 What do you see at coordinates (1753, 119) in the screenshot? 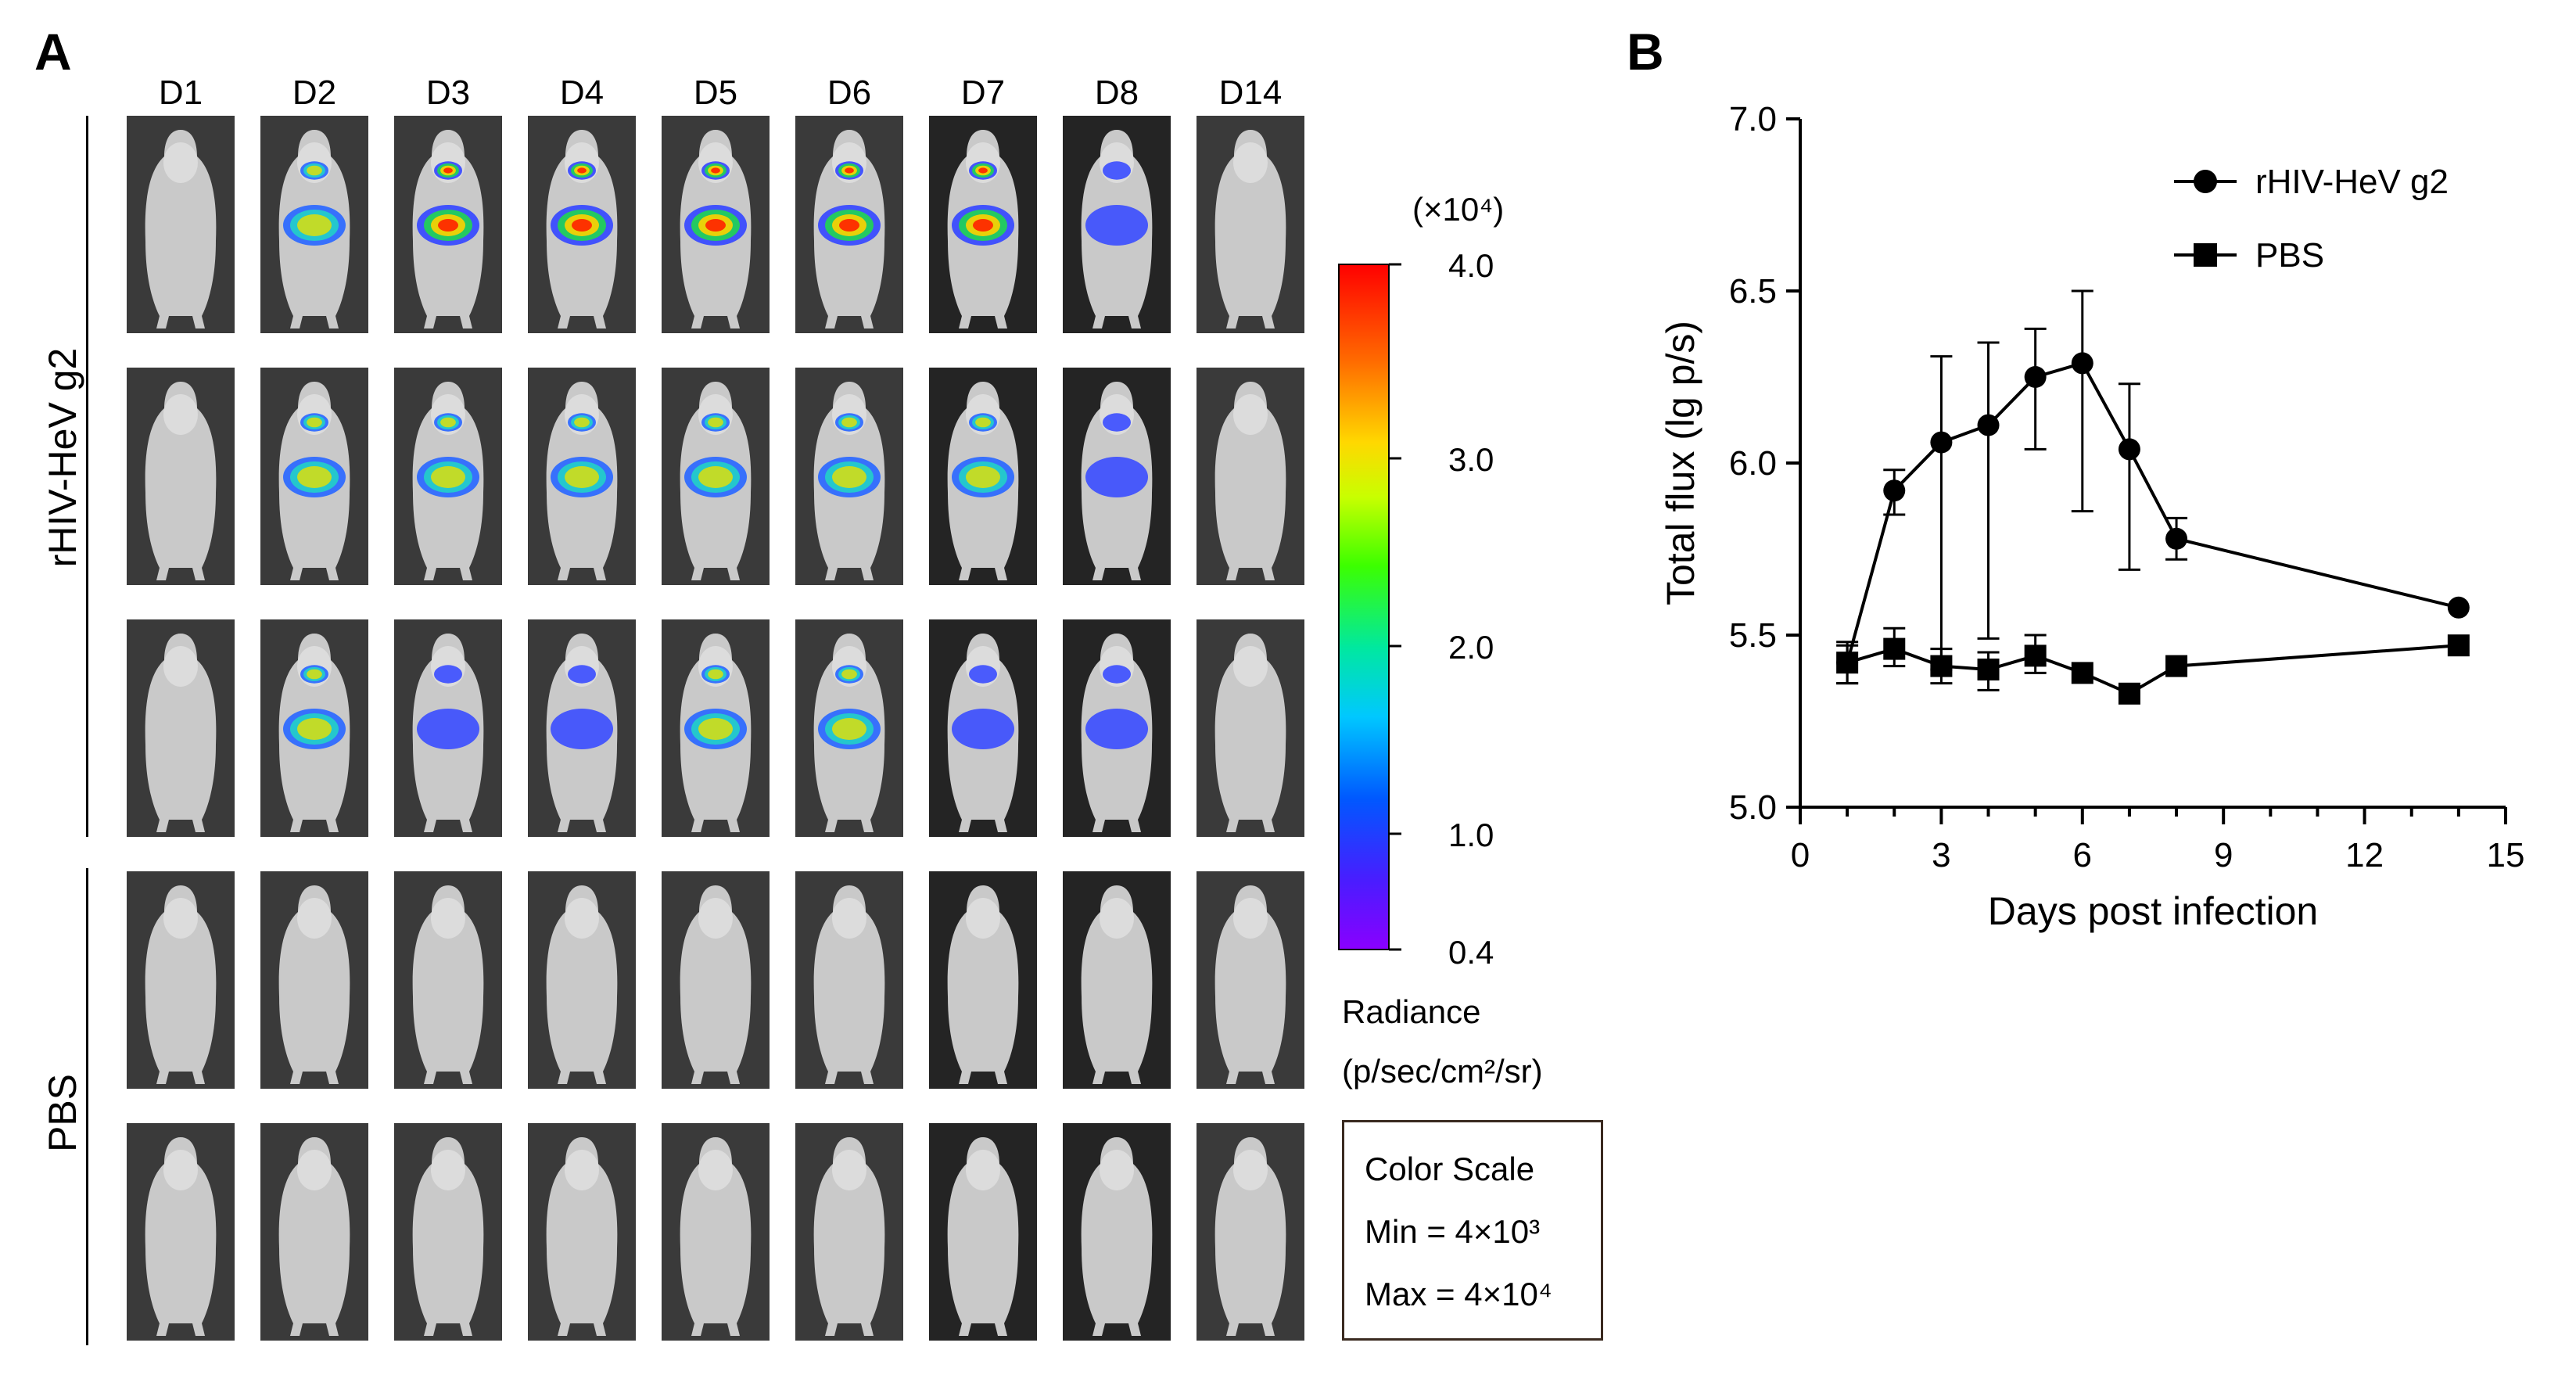
I see `y-tick-label: 7.0` at bounding box center [1753, 119].